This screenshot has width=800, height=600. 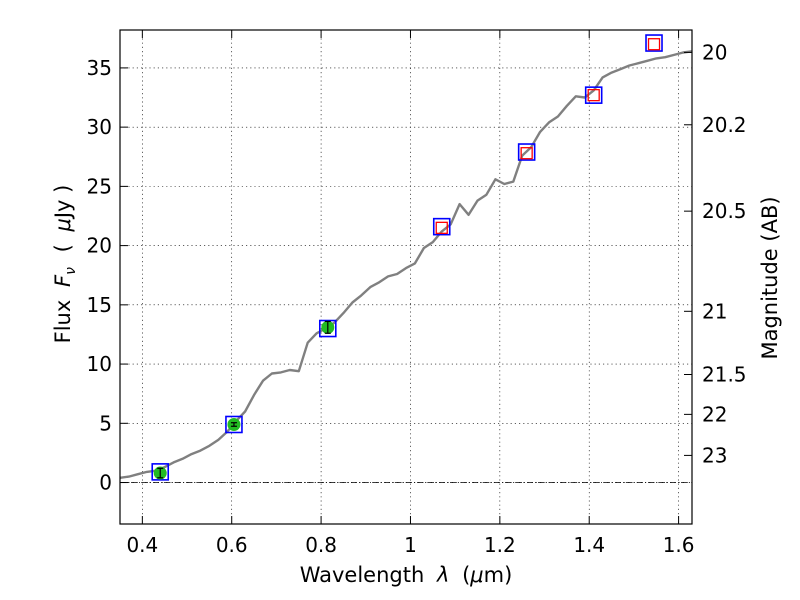 What do you see at coordinates (679, 545) in the screenshot?
I see `x-tick-label: 1.6` at bounding box center [679, 545].